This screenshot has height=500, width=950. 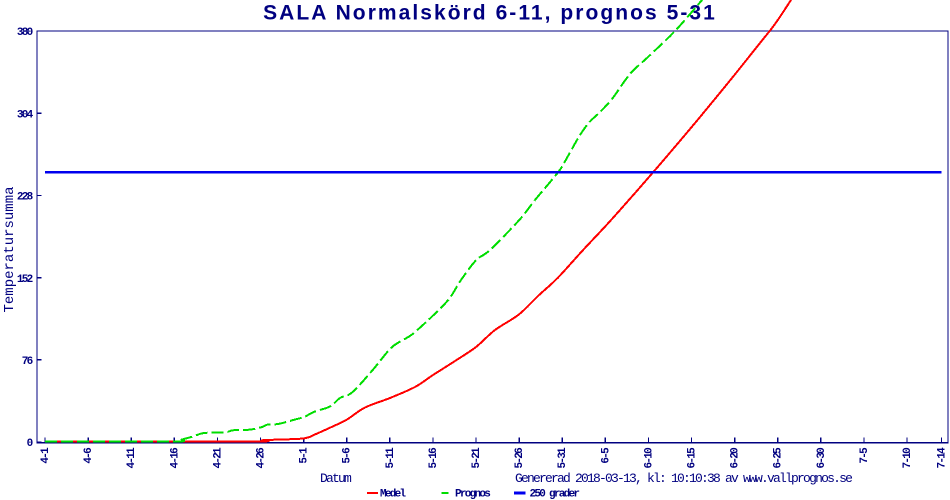 What do you see at coordinates (563, 458) in the screenshot?
I see `svg-text: 5-31` at bounding box center [563, 458].